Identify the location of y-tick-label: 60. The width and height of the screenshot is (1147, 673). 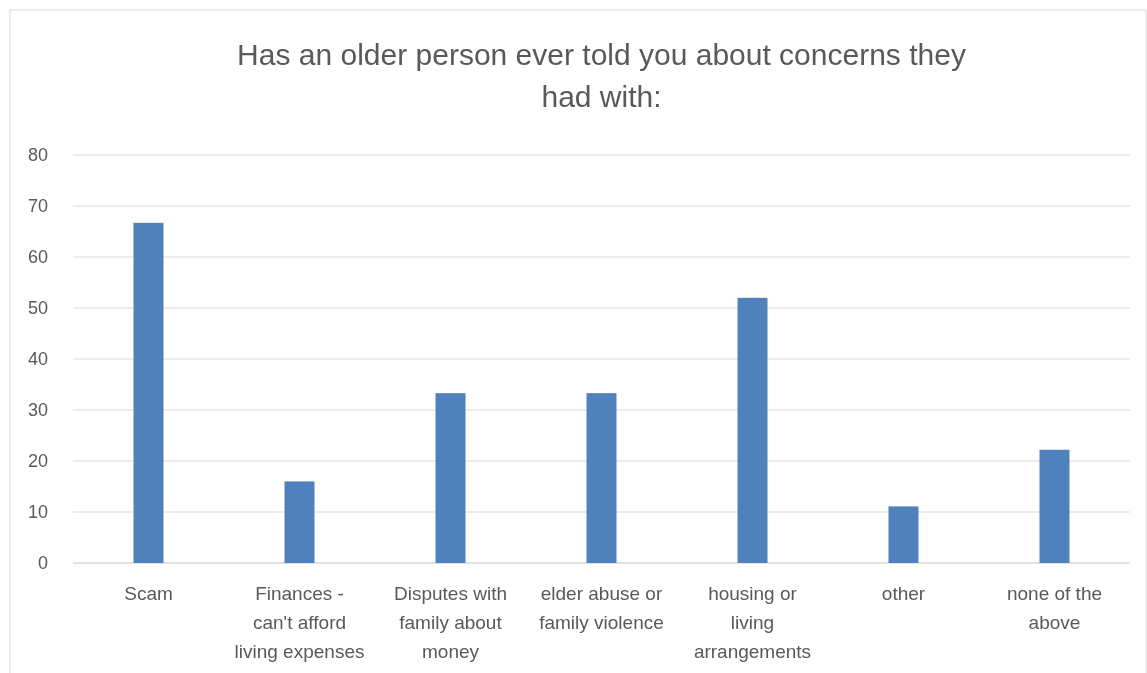
(37, 257).